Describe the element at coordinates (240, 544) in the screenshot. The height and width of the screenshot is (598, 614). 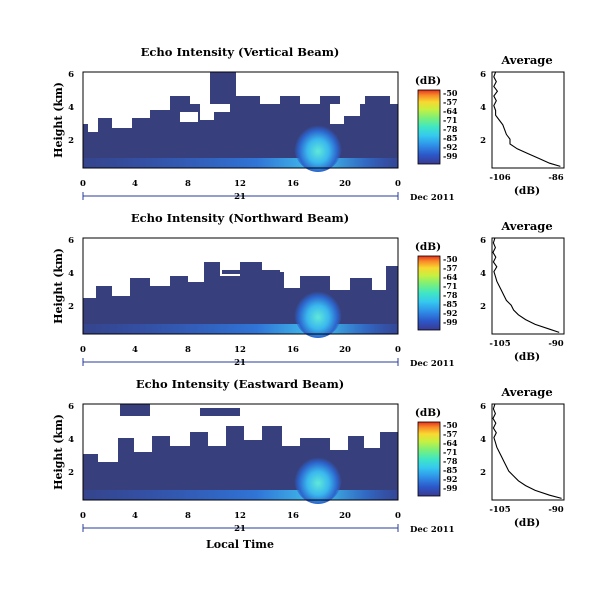
I see `x-axis-label: Local Time` at that location.